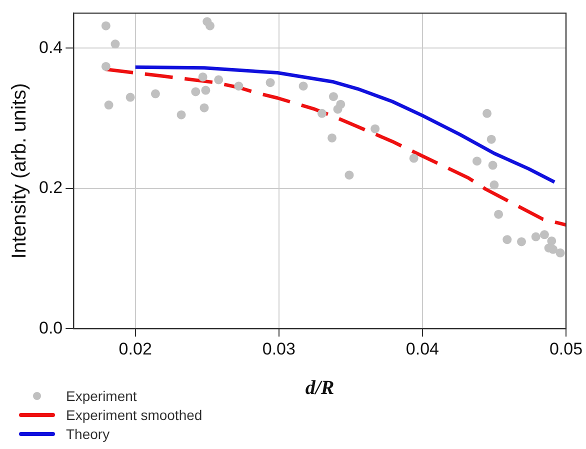  What do you see at coordinates (135, 348) in the screenshot?
I see `x-tick-label: 0.02` at bounding box center [135, 348].